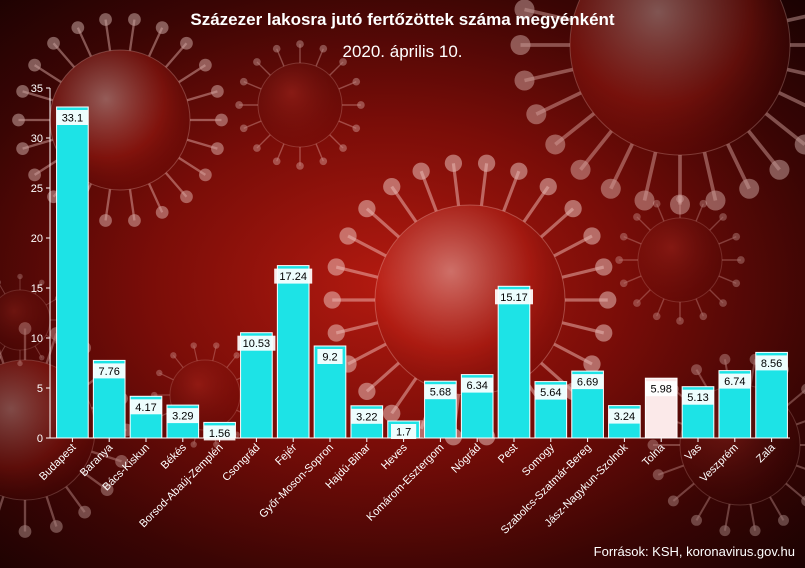 The image size is (805, 568). Describe the element at coordinates (694, 452) in the screenshot. I see `x-tick-label: Vas` at that location.